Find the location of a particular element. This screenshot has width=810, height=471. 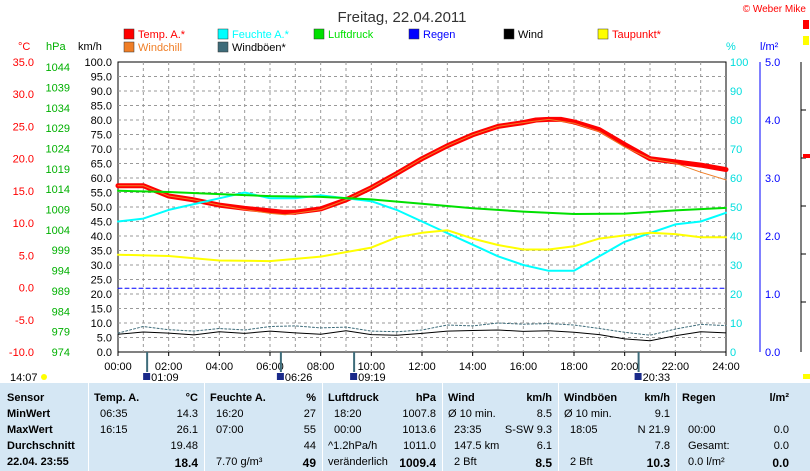

adjacent-chart-fragment is located at coordinates (805, 199).